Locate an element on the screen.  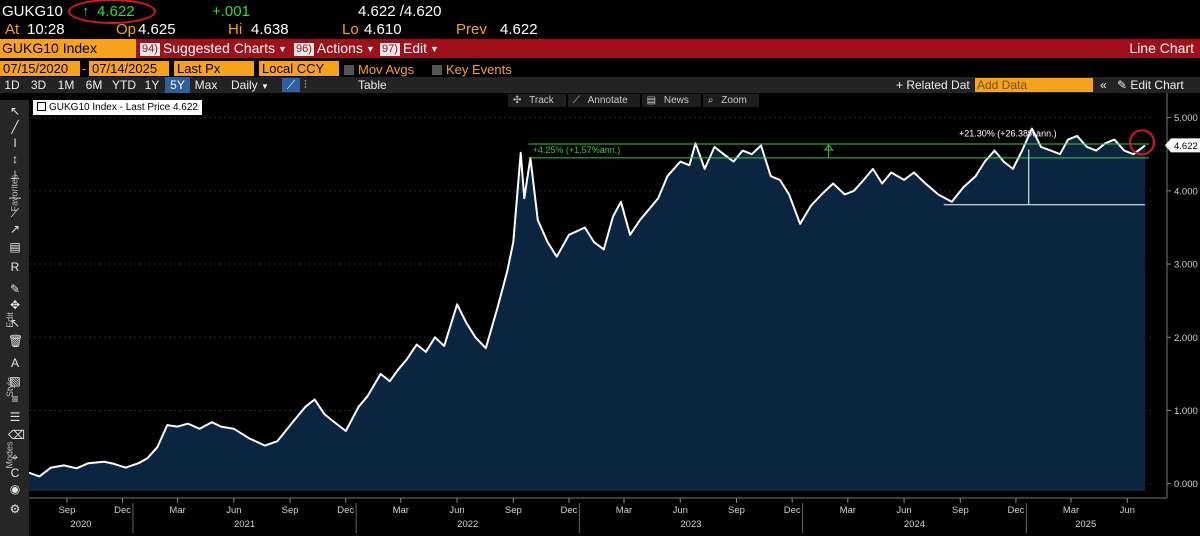
highlight-circle is located at coordinates (112, 12).